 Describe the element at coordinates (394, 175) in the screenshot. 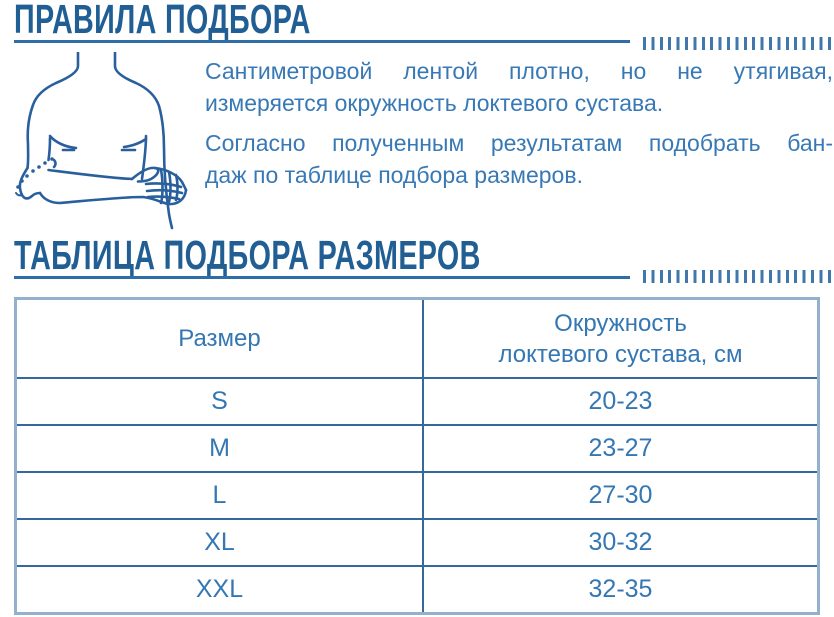

I see `paragraph-line: даж по таблице подбора размеров.` at that location.